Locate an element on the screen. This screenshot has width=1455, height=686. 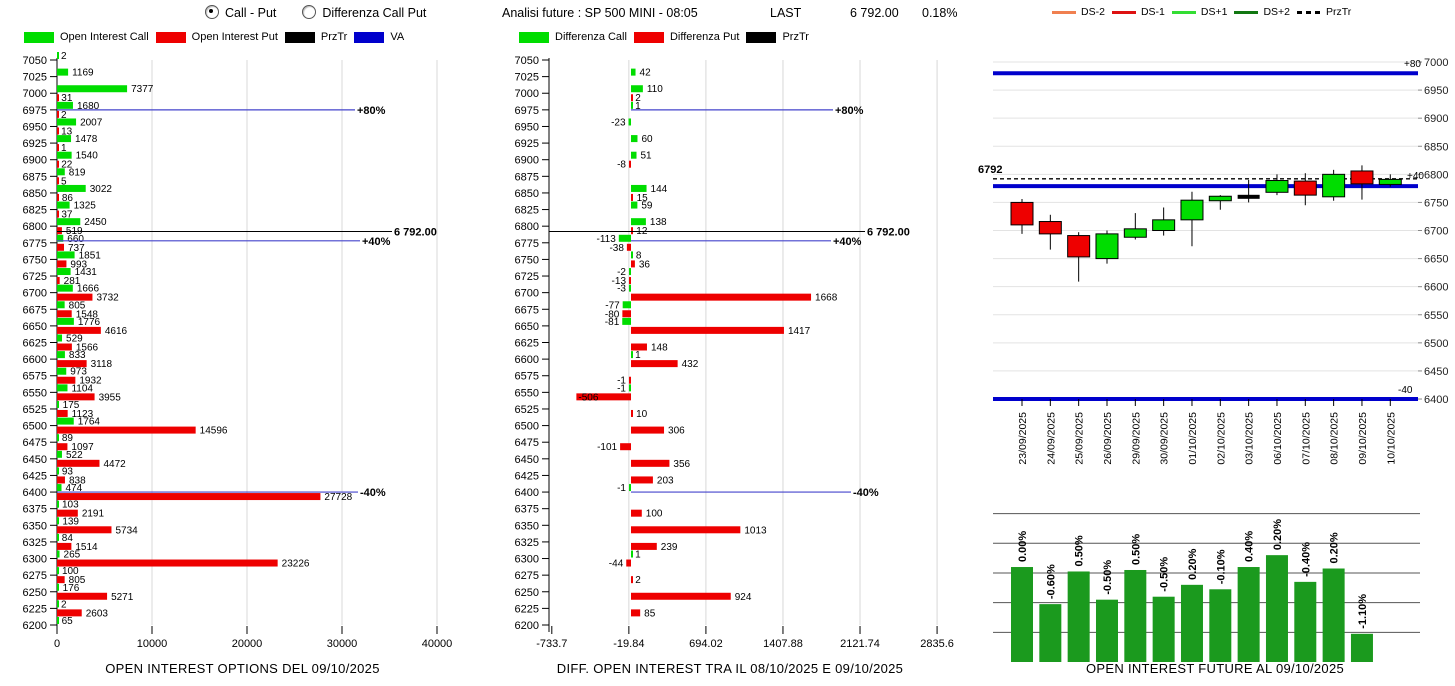
date-label: 10/10/2025 is located at coordinates (1391, 438).